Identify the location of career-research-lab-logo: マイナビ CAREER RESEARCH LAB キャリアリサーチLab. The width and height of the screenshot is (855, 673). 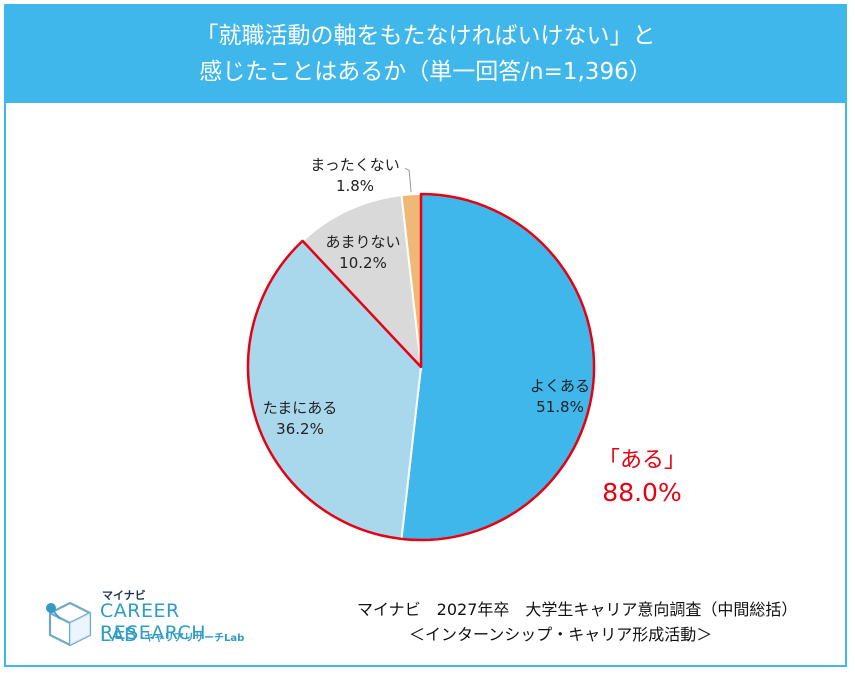
(154, 620).